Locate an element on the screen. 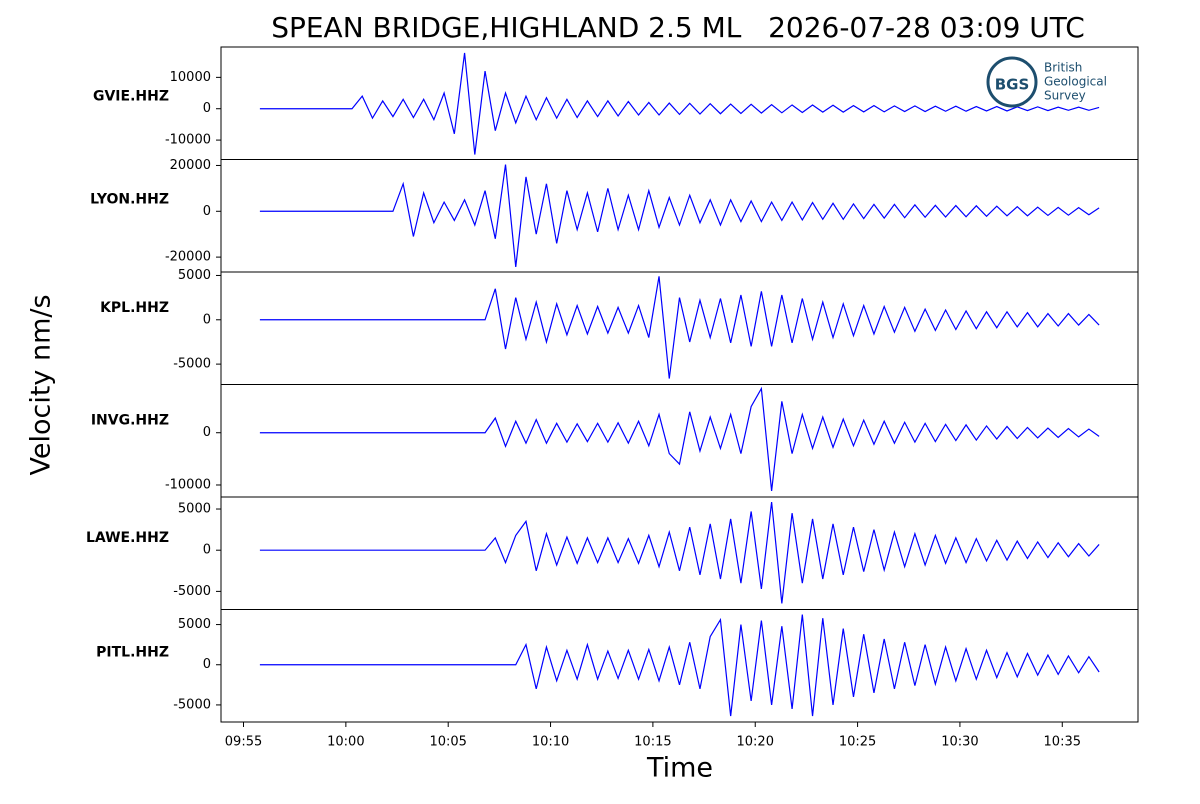  logo-text: Survey is located at coordinates (1065, 96).